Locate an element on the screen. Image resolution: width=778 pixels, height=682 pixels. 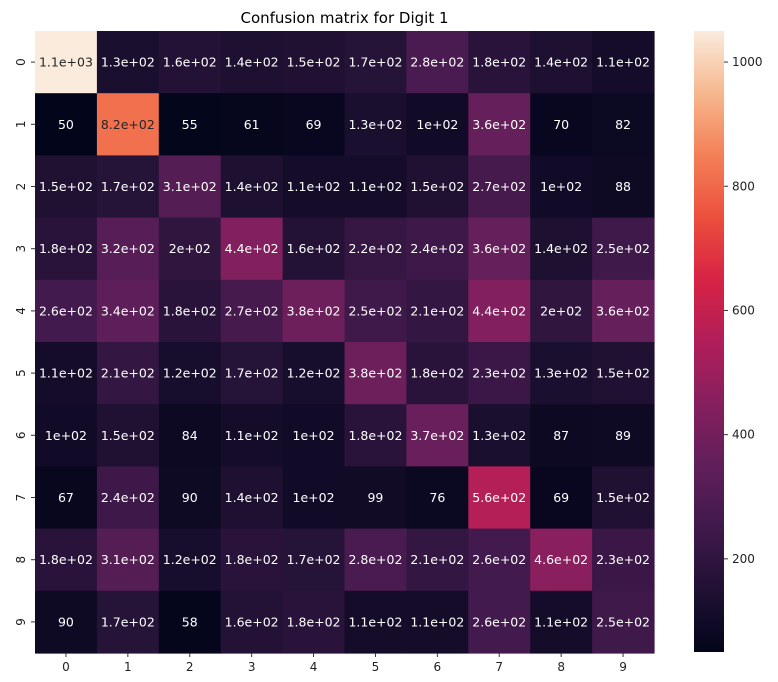
cell-value-label: 2e+02 is located at coordinates (190, 248).